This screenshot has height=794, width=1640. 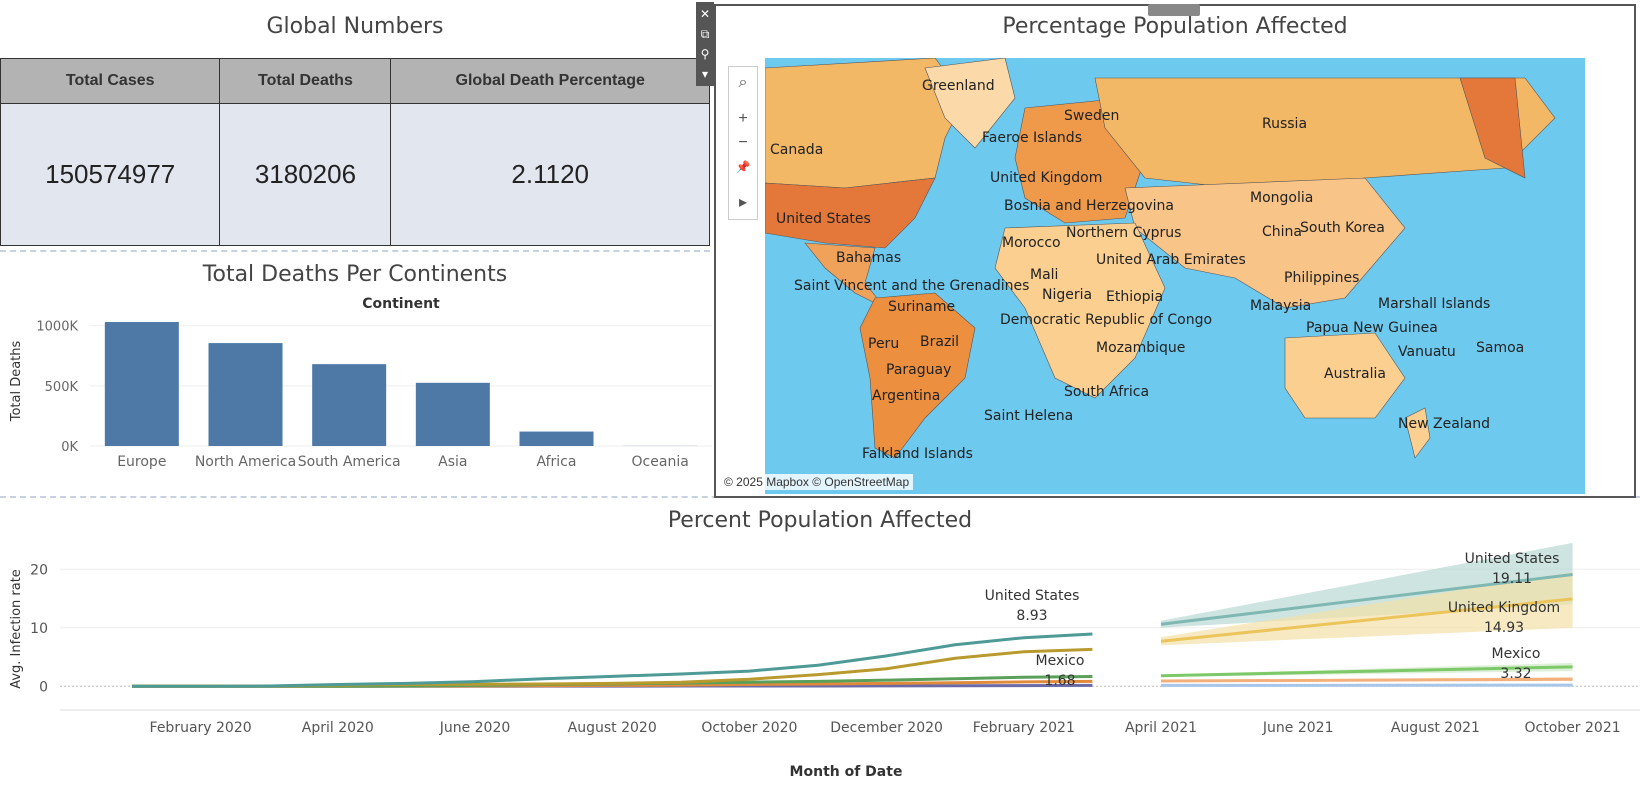 I want to click on map-label-papua-new-guinea: Papua New Guinea, so click(x=1372, y=328).